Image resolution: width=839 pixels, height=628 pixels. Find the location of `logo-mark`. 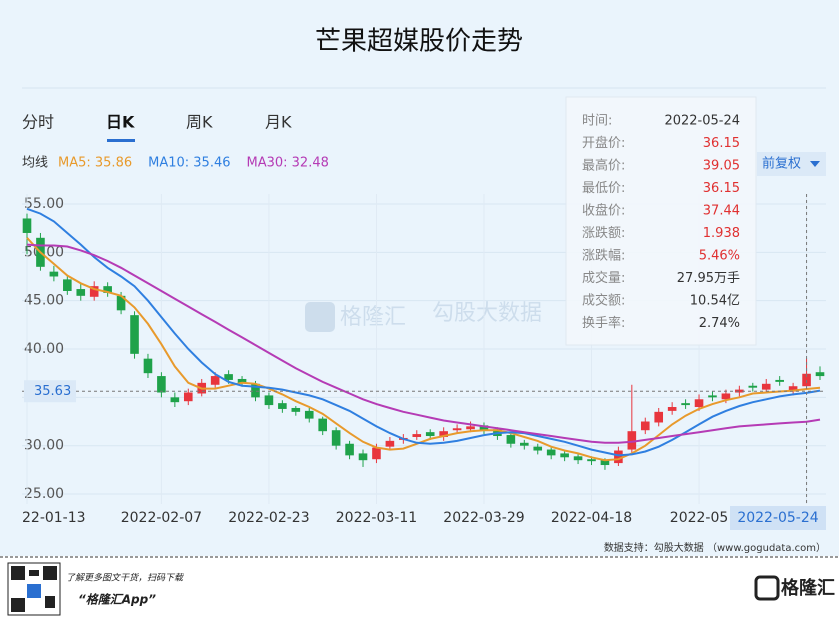

logo-mark is located at coordinates (767, 588).